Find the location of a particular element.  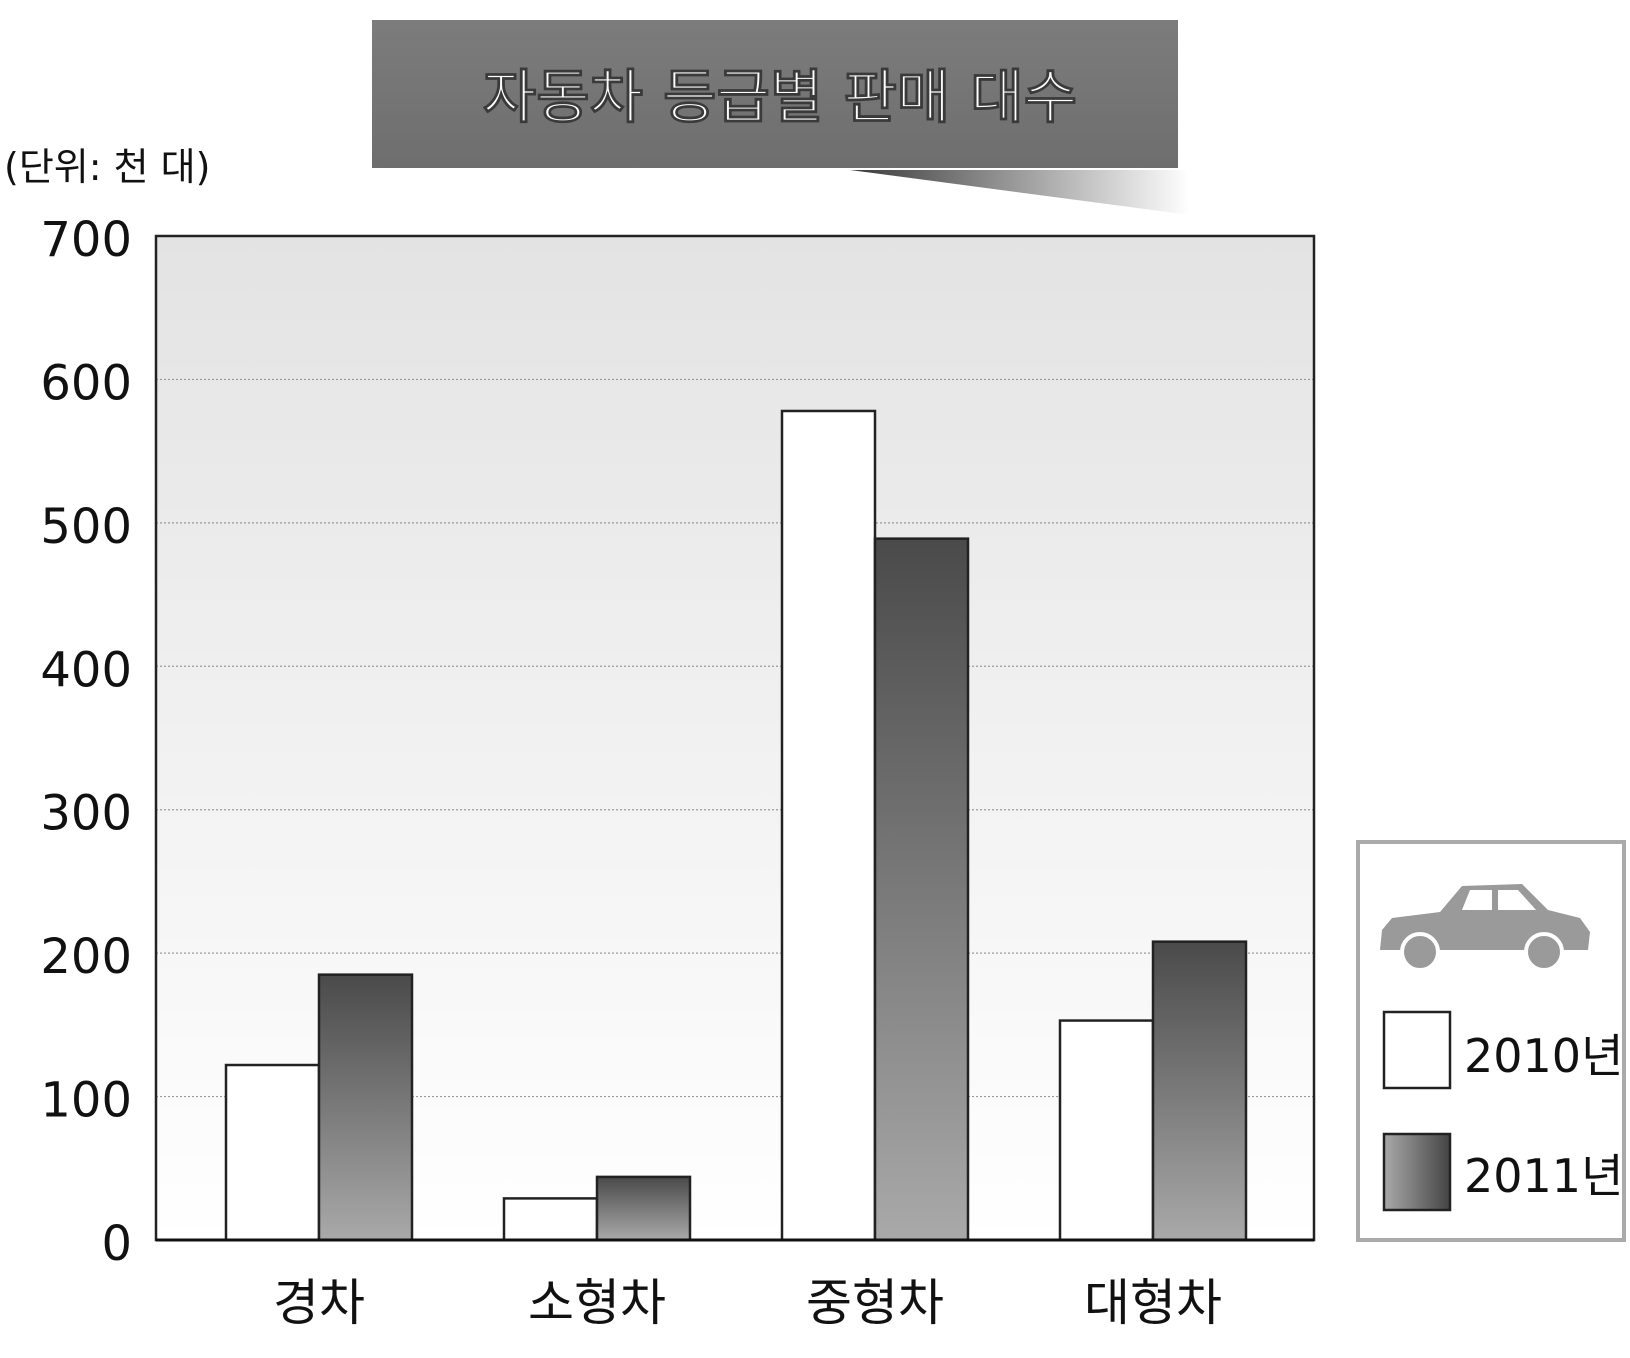

y-tick-label: 300 is located at coordinates (86, 814).